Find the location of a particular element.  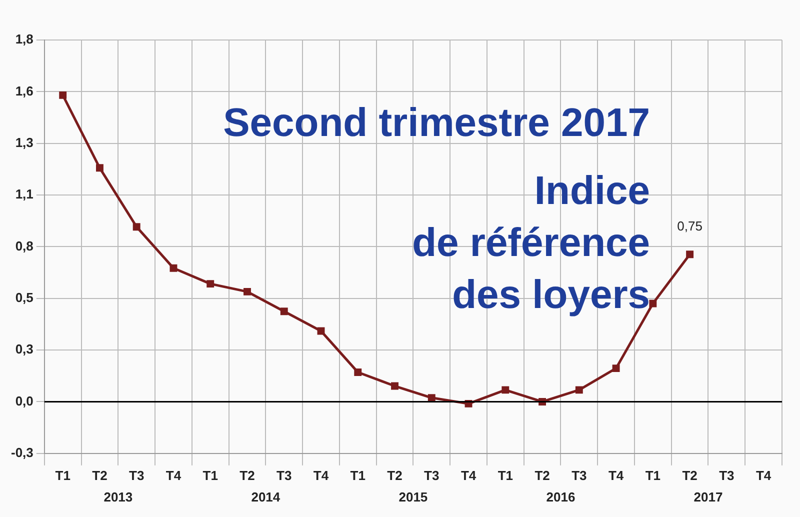

y-tick-label: 1,6 is located at coordinates (24, 90).